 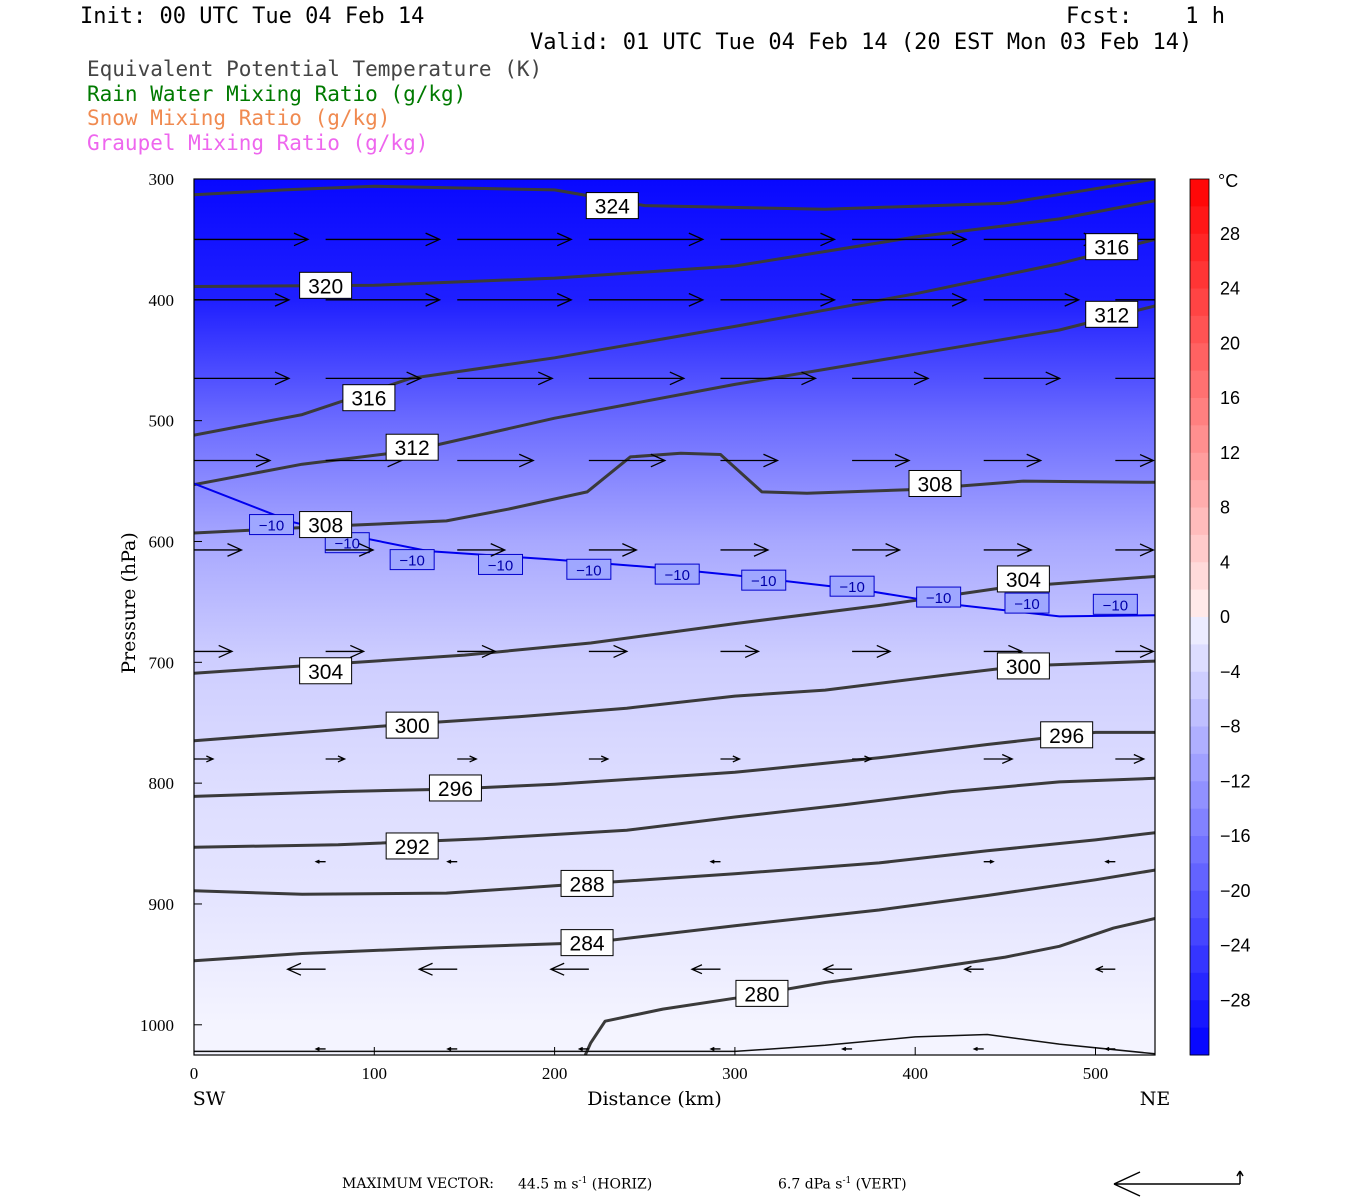 I want to click on contour-label: 280, so click(x=761, y=994).